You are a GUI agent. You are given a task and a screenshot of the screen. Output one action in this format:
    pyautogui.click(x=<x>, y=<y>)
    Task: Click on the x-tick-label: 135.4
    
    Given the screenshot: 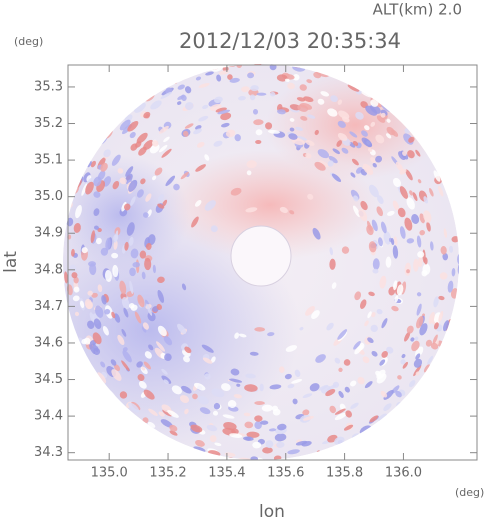 What is the action you would take?
    pyautogui.click(x=226, y=473)
    